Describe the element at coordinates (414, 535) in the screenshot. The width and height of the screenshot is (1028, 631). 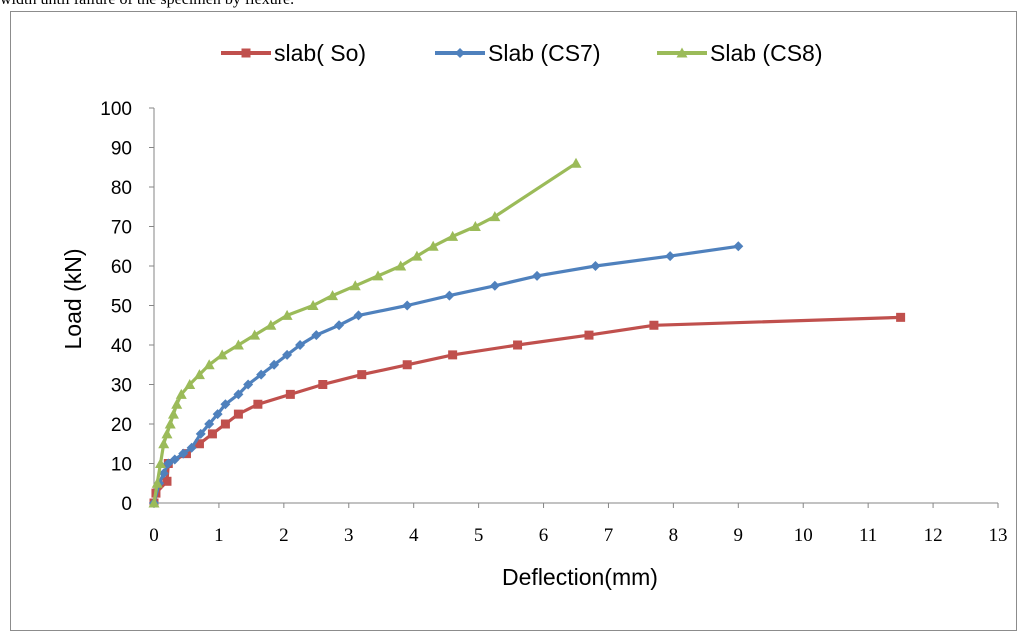
I see `x-tick-label: 4` at that location.